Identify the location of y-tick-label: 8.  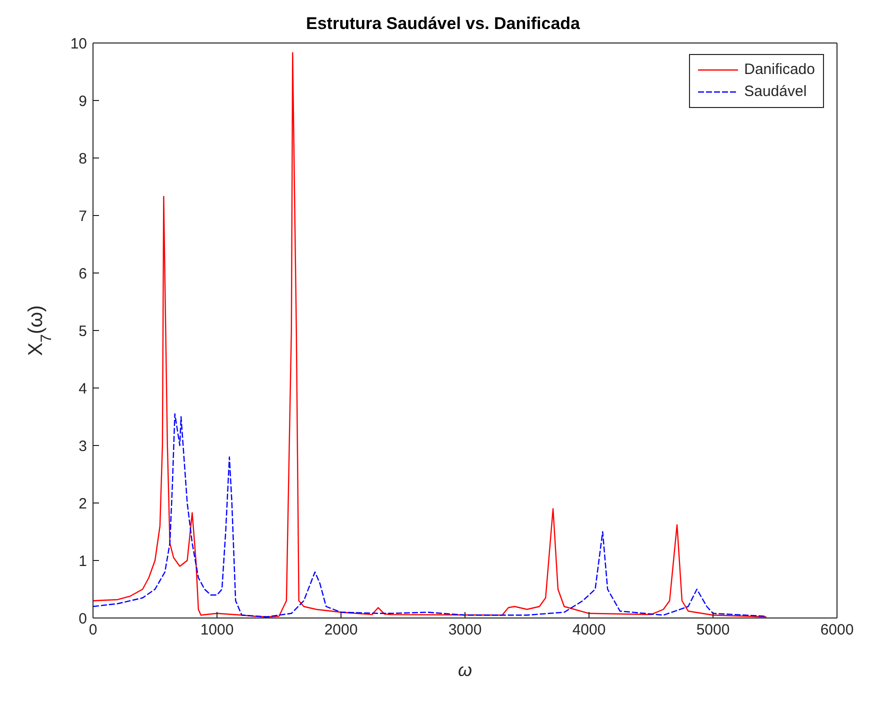
(82, 159).